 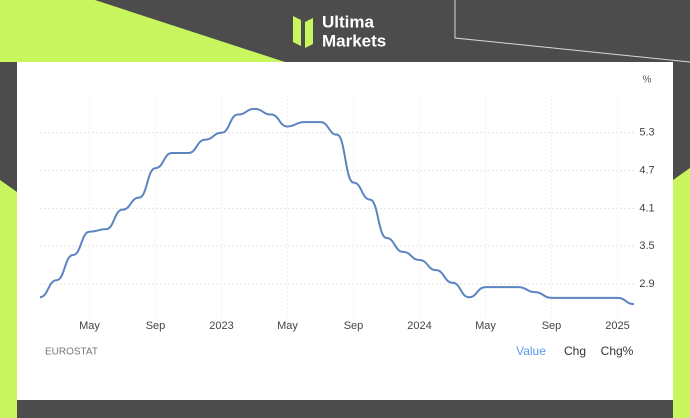 What do you see at coordinates (617, 351) in the screenshot?
I see `tab: Chg%` at bounding box center [617, 351].